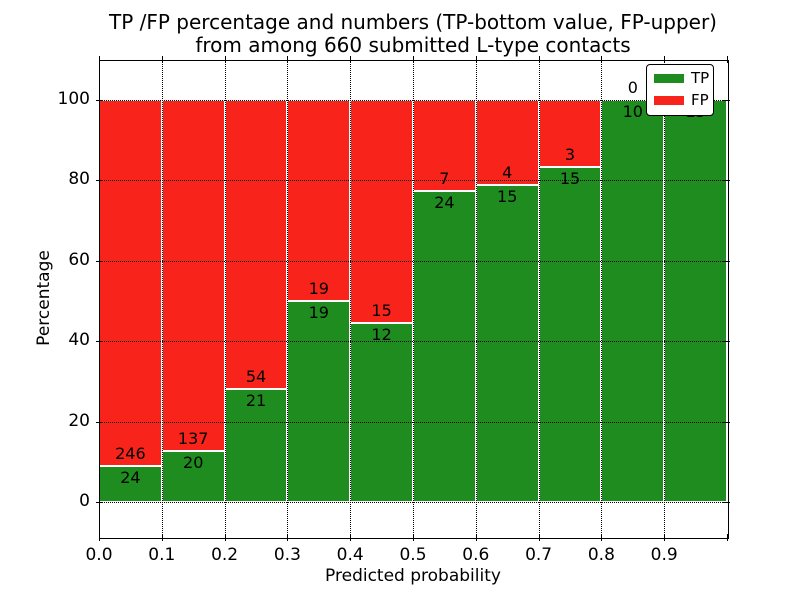 The width and height of the screenshot is (800, 600). Describe the element at coordinates (130, 454) in the screenshot. I see `bar-label-fp: 246` at that location.